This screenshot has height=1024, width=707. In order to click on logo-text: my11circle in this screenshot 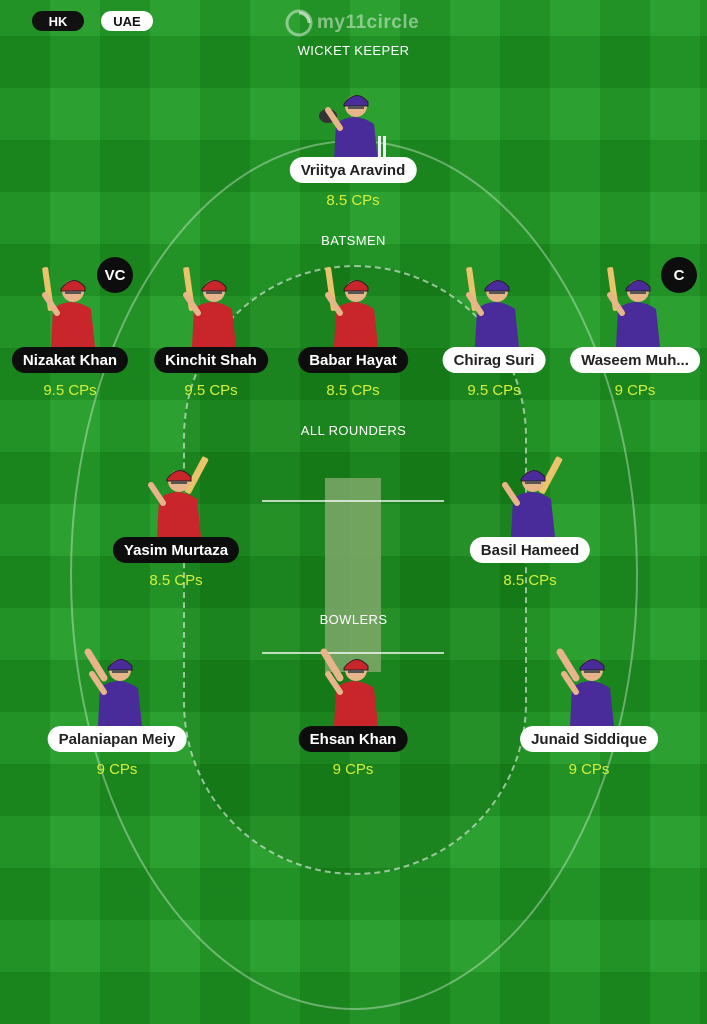, I will do `click(368, 22)`.